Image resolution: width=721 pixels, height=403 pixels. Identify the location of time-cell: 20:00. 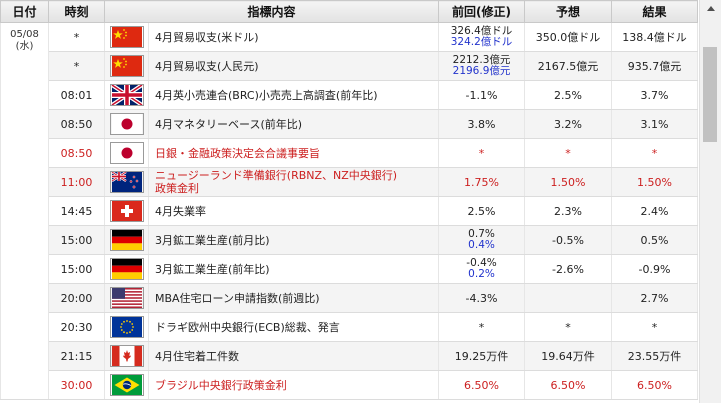
(76, 298).